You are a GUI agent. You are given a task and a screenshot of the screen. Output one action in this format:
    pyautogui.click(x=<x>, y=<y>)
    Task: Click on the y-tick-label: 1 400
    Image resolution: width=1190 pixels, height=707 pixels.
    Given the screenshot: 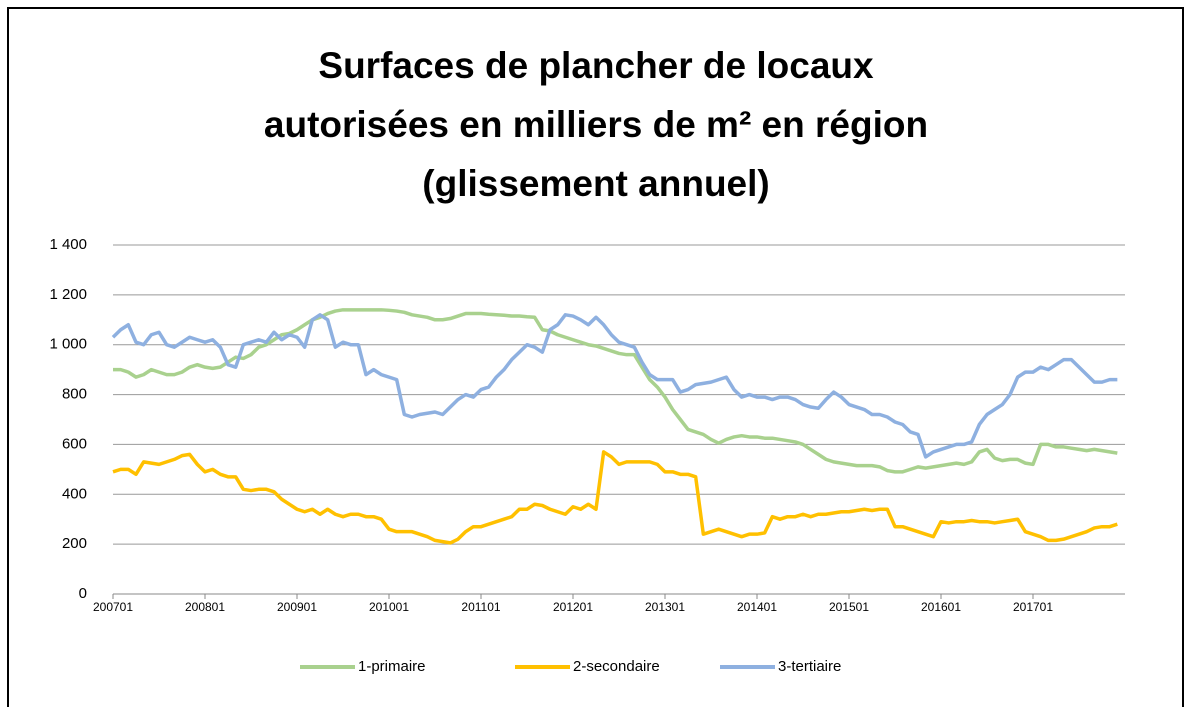 What is the action you would take?
    pyautogui.click(x=68, y=244)
    